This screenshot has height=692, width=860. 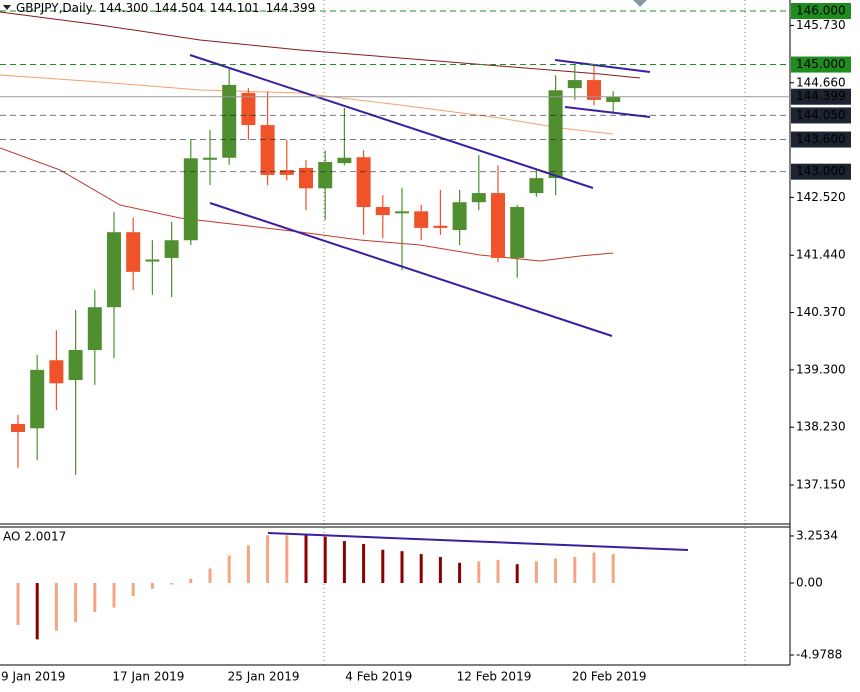 What do you see at coordinates (821, 82) in the screenshot?
I see `y-tick-label: 144.660` at bounding box center [821, 82].